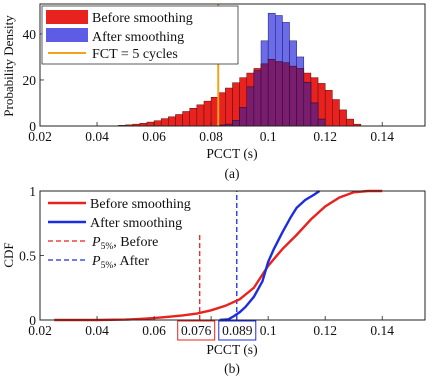  I want to click on x-tick-label-a: 0.08, so click(211, 136).